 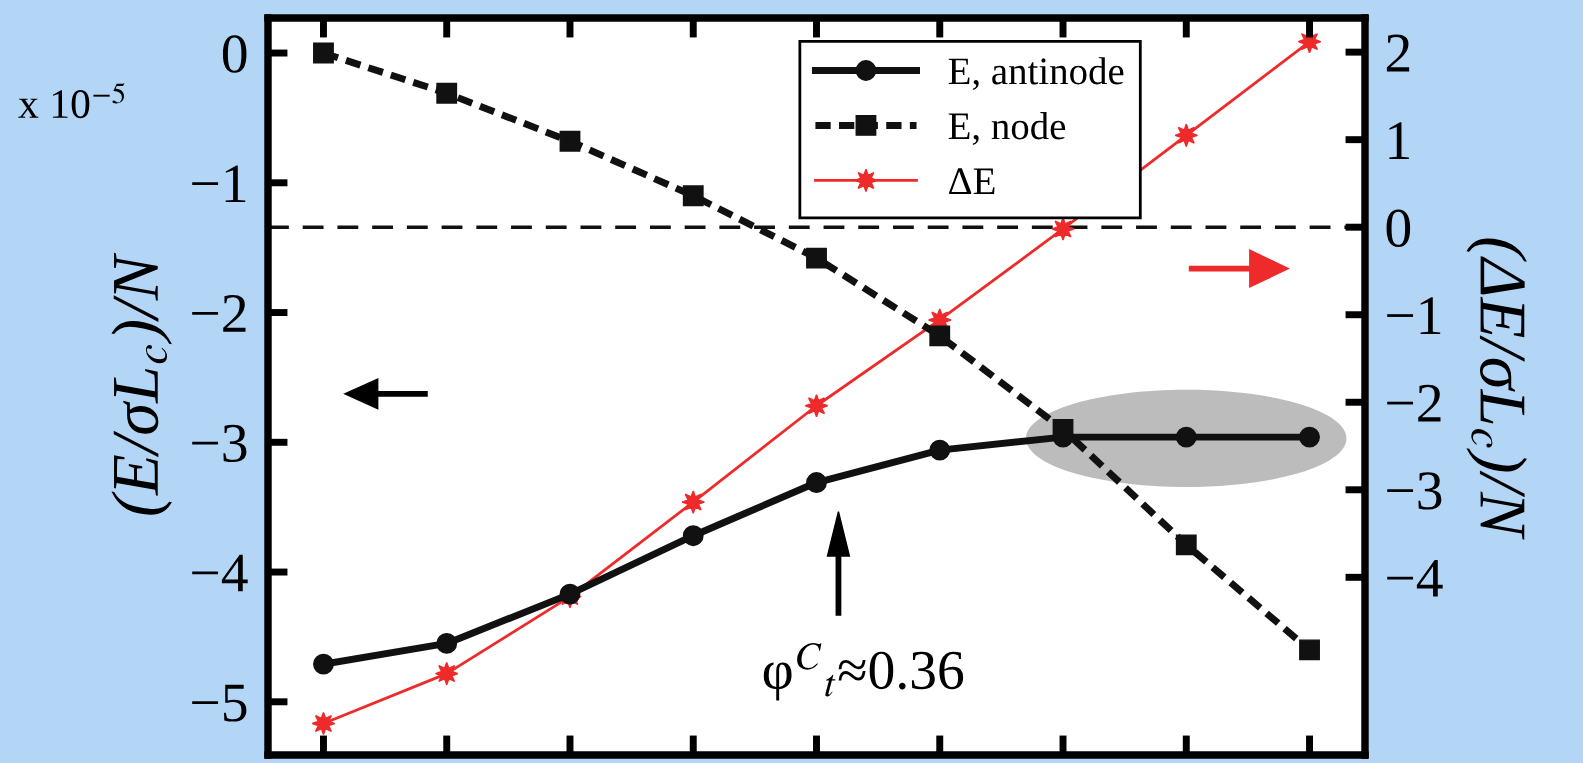 What do you see at coordinates (863, 672) in the screenshot?
I see `annotation: φ$^{C}$$_{t}$≈0.36` at bounding box center [863, 672].